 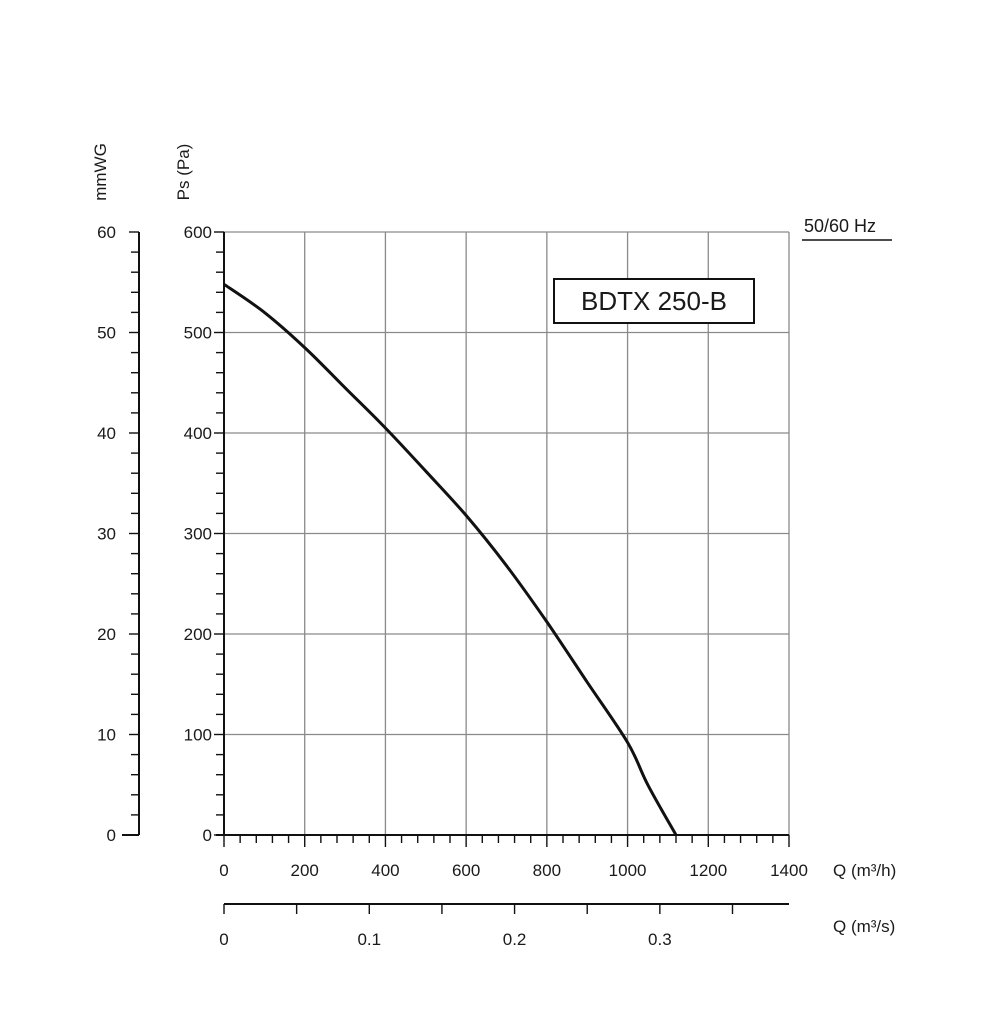 I want to click on y-tick-label: 200, so click(x=198, y=634).